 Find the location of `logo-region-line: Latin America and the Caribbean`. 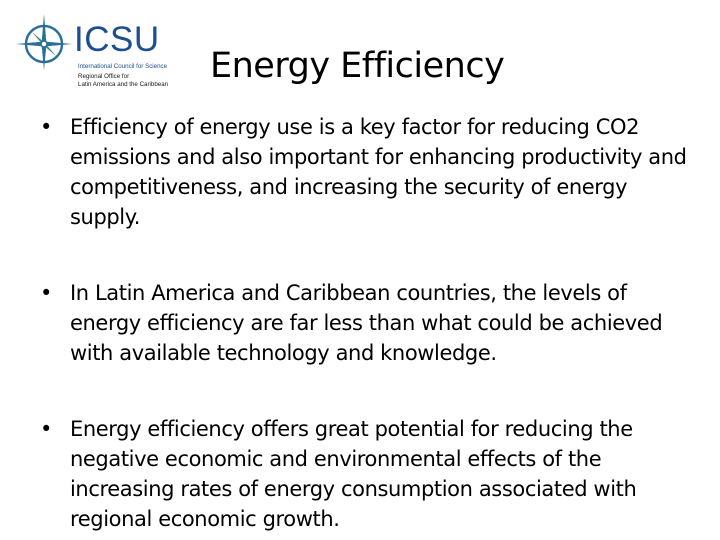

logo-region-line: Latin America and the Caribbean is located at coordinates (123, 84).